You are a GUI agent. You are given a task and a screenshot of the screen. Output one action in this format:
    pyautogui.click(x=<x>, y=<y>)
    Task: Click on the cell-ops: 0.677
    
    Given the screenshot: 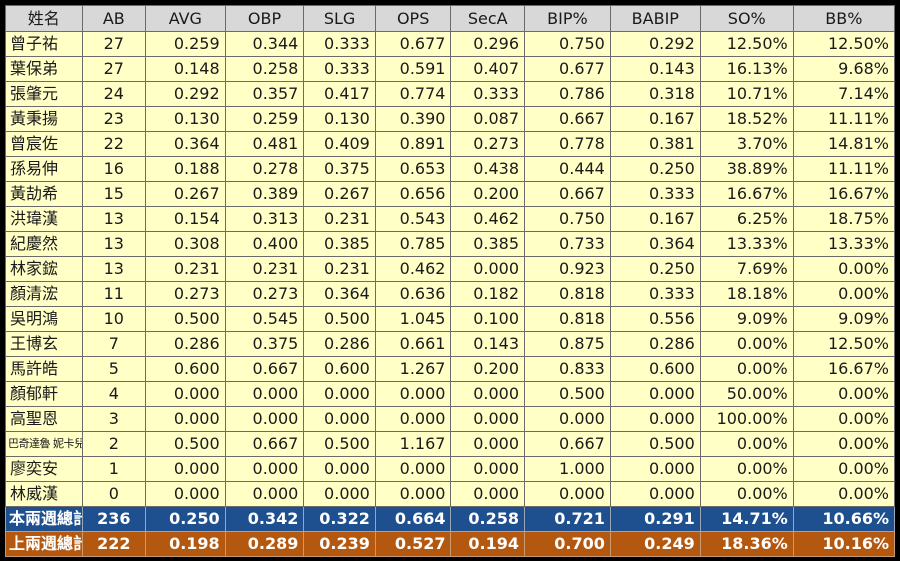 What is the action you would take?
    pyautogui.click(x=413, y=44)
    